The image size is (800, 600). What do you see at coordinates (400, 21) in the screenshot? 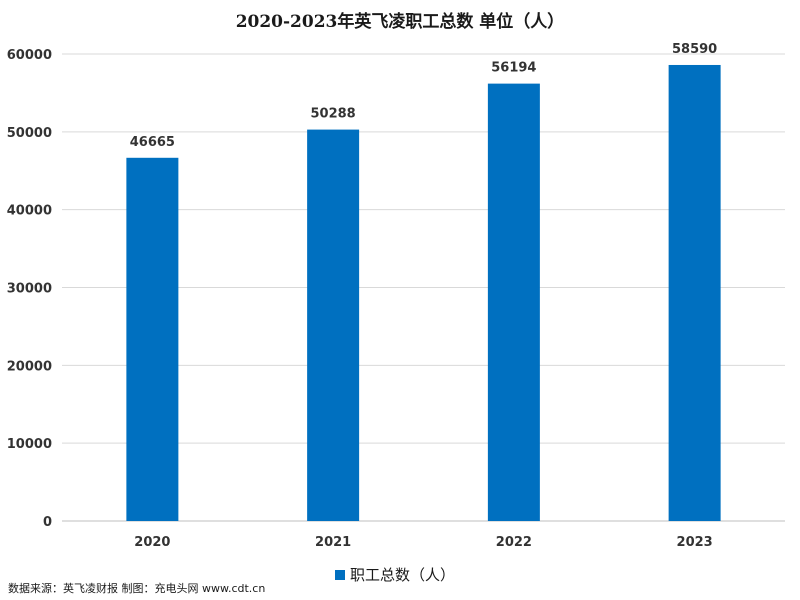
I see `chart-title: 2020-2023年英飞凌职工总数 单位（人）` at bounding box center [400, 21].